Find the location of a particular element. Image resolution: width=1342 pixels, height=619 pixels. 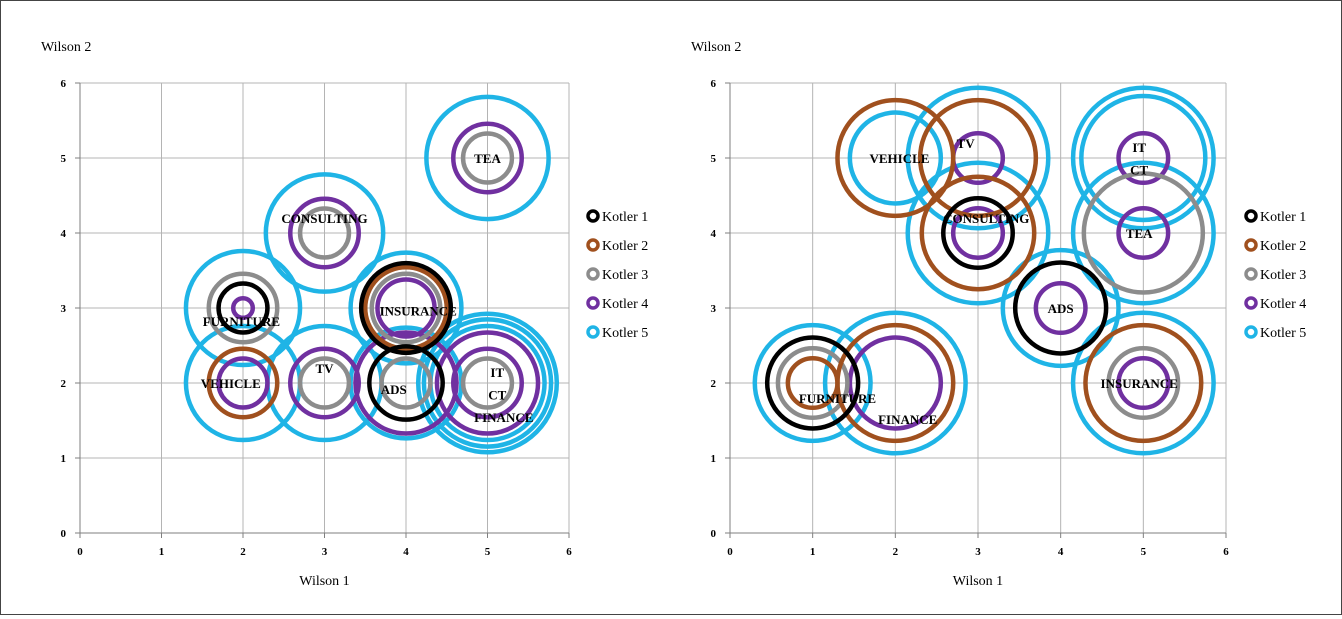

bubble-kotler-1-consulting is located at coordinates (978, 233).